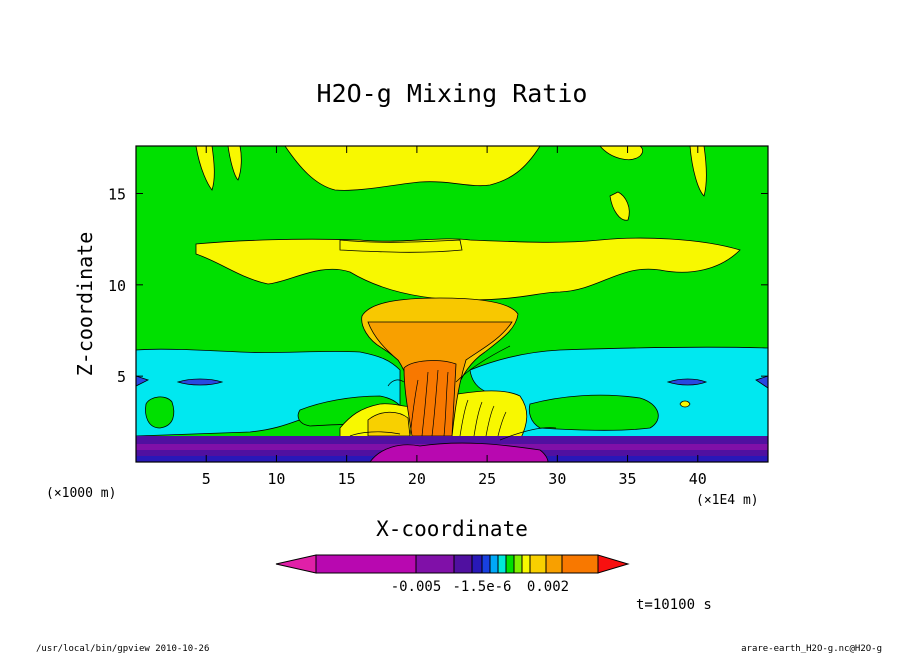 This screenshot has height=654, width=904. What do you see at coordinates (698, 479) in the screenshot?
I see `x-tick-label: 40` at bounding box center [698, 479].